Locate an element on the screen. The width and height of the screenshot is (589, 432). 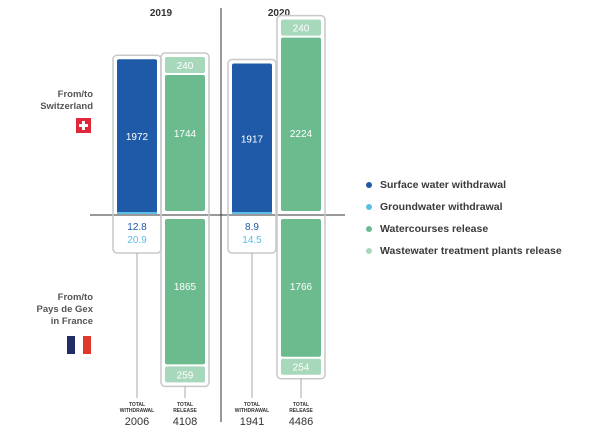
total-withdrawal-value-2020: 1941 is located at coordinates (252, 422).